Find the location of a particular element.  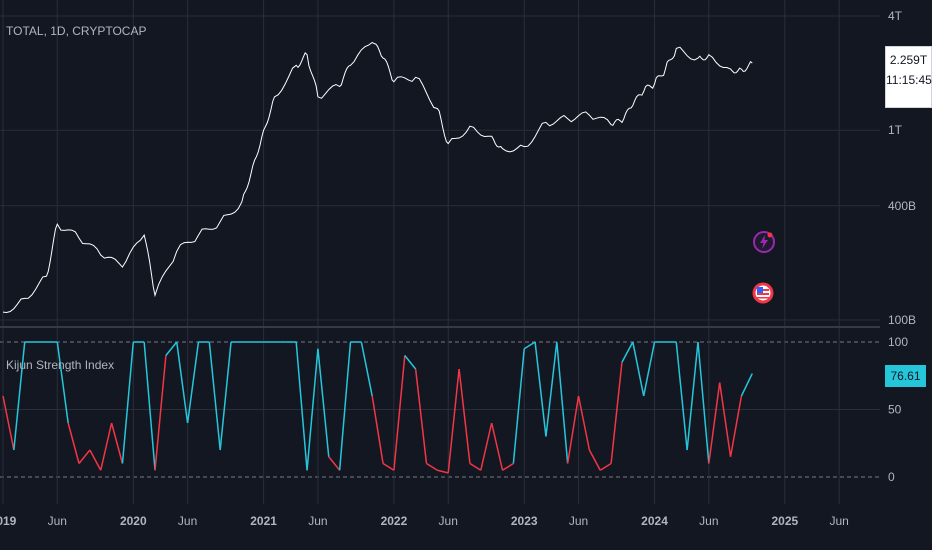

indicator-name: Kijun Strength Index is located at coordinates (60, 365).